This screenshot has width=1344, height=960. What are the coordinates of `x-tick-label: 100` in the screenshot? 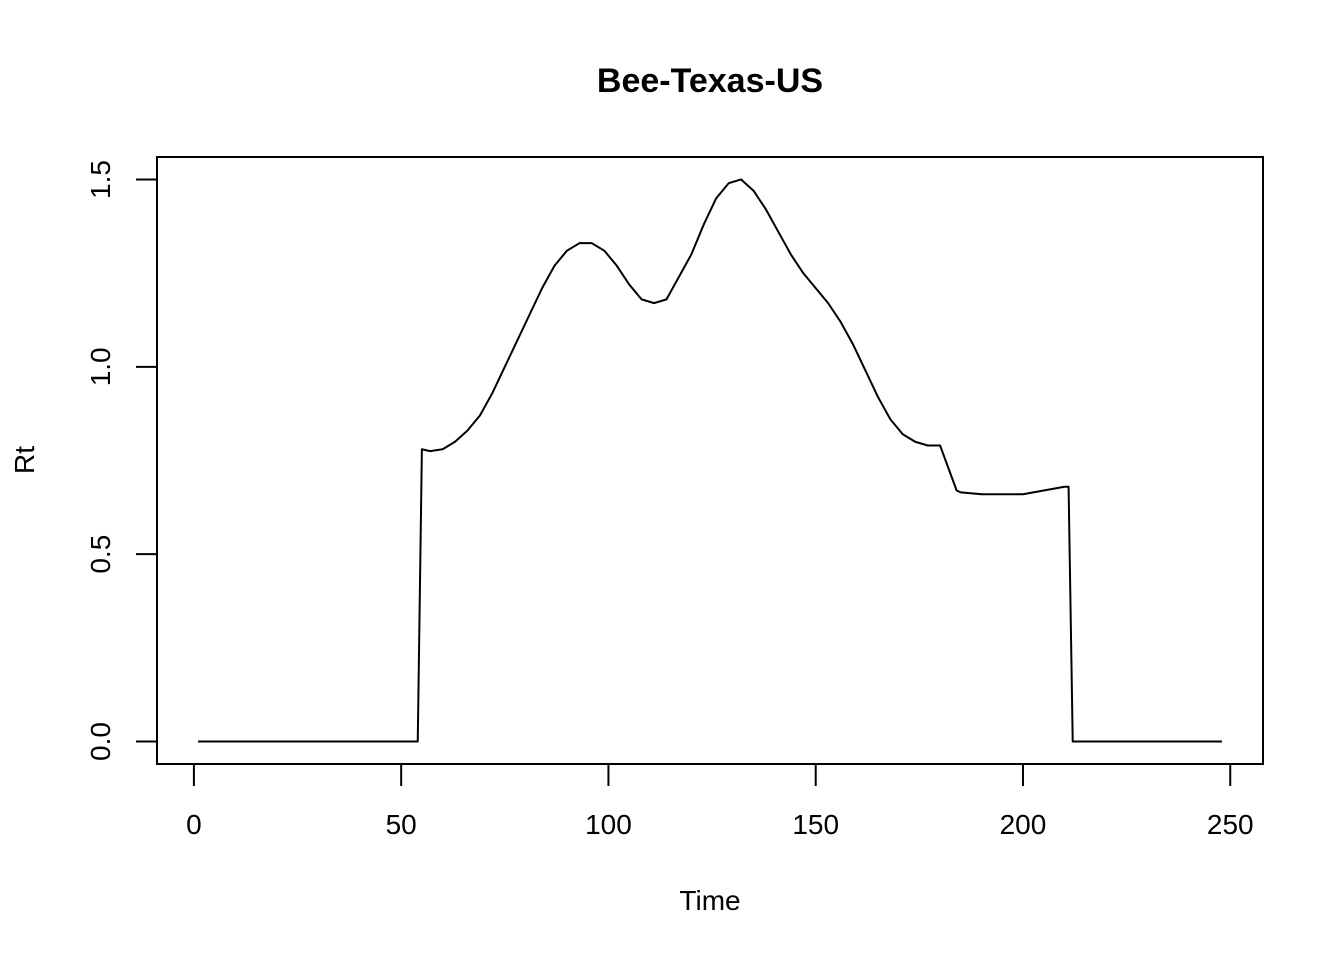 It's located at (608, 824).